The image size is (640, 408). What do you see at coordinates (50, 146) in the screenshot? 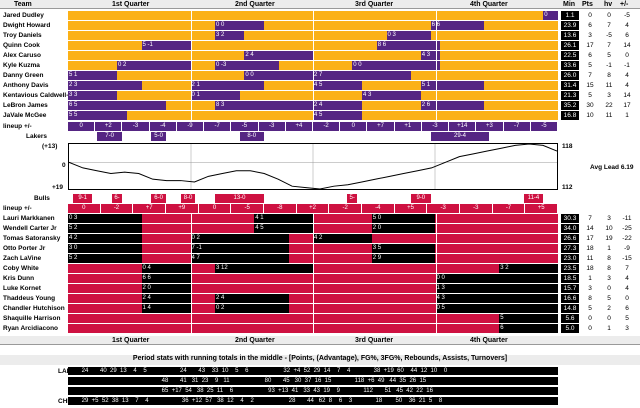
I see `graph-top-label: (+13)` at bounding box center [50, 146].